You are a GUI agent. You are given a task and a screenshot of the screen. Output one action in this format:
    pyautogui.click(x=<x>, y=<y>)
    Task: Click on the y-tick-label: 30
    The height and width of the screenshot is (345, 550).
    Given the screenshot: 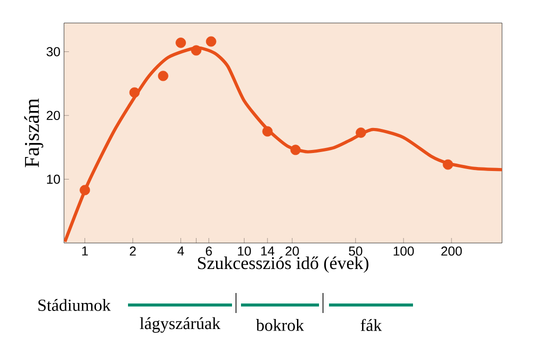 What is the action you would take?
    pyautogui.click(x=53, y=51)
    